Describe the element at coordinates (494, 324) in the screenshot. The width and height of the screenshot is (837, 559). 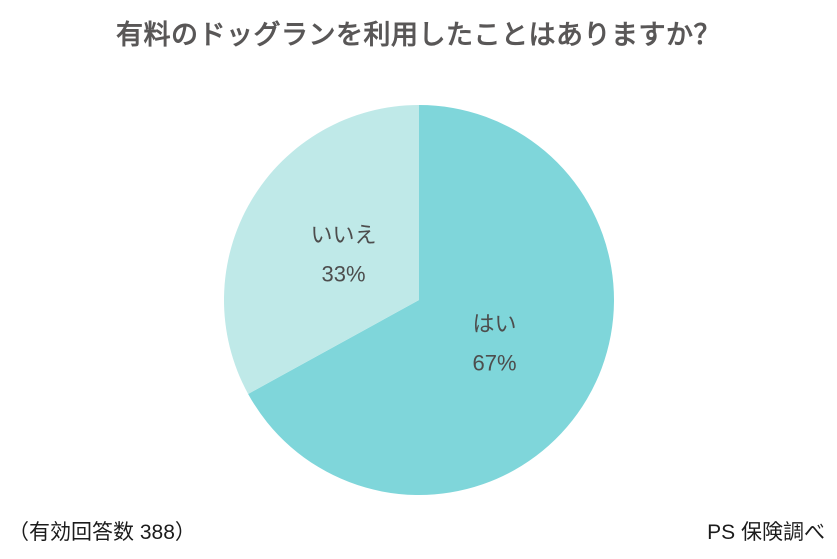
I see `slice-name-label: はい` at that location.